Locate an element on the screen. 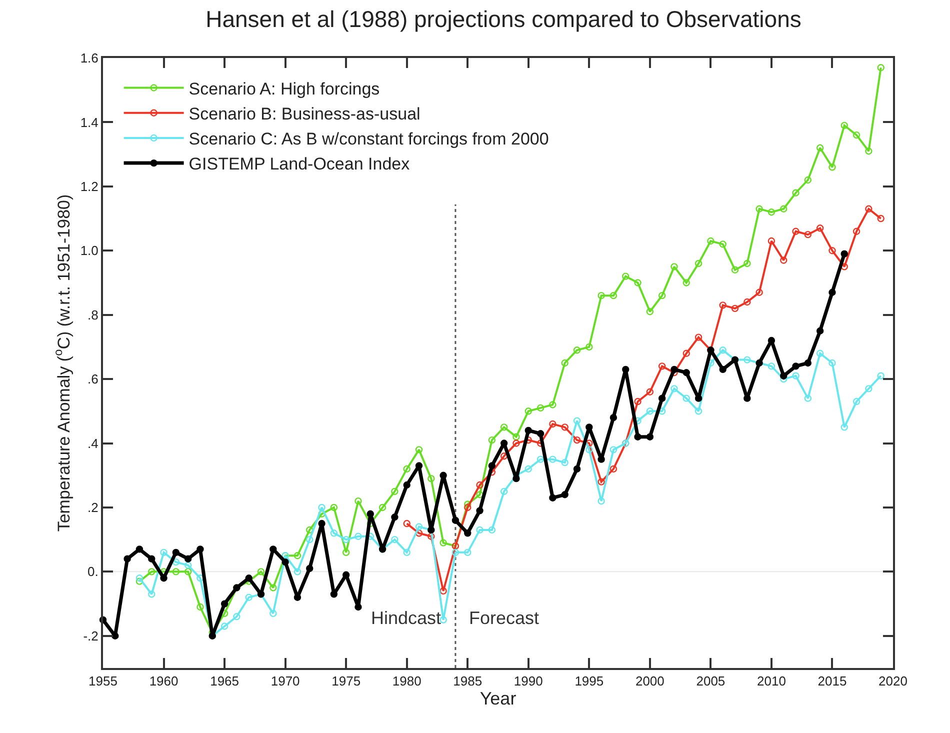  legend-label: Scenario B: Business-as-usual is located at coordinates (304, 114).